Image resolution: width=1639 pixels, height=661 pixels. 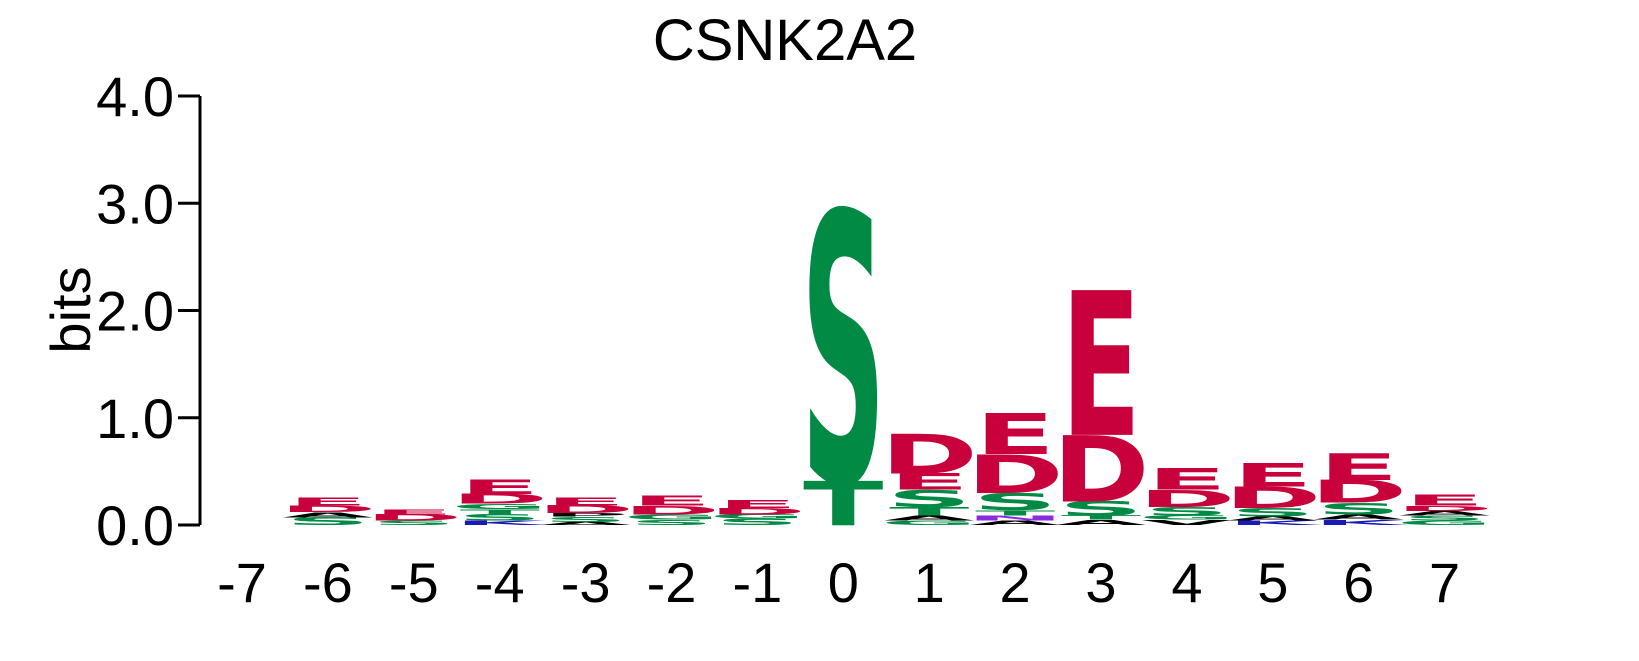 What do you see at coordinates (414, 582) in the screenshot?
I see `x-tick-label: -5` at bounding box center [414, 582].